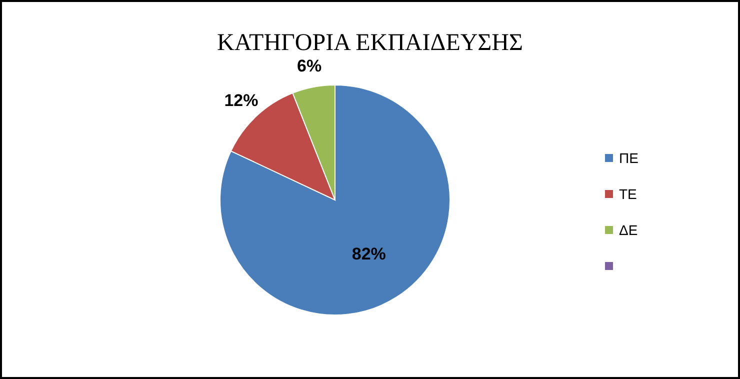  I want to click on chart-title: ΚΑΤΗΓΟΡΙΑ ΕΚΠΑΙΔΕΥΣΗΣ, so click(370, 43).